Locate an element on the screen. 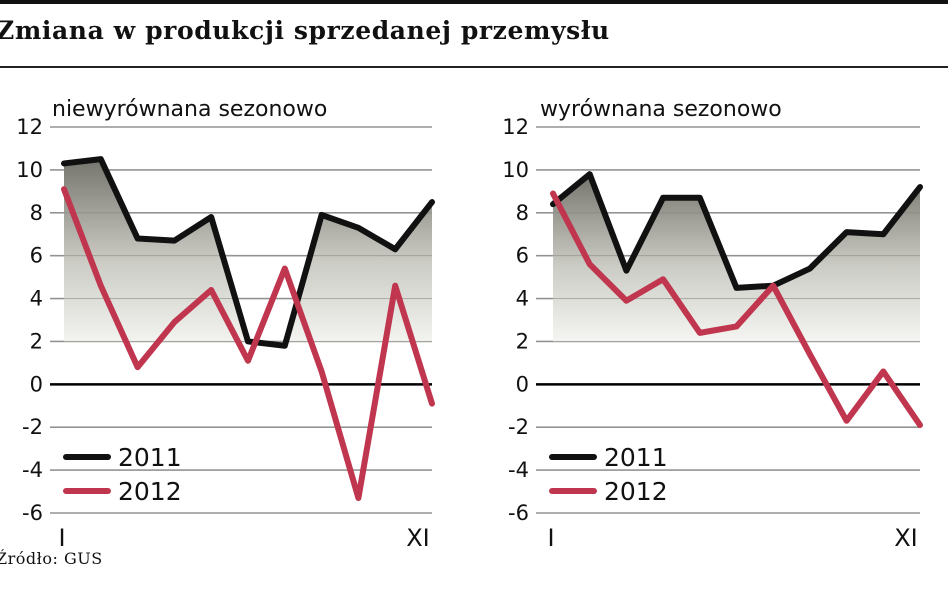 This screenshot has width=948, height=593. chart-title: Zmiana w produkcji sprzedanej przemysłu is located at coordinates (305, 30).